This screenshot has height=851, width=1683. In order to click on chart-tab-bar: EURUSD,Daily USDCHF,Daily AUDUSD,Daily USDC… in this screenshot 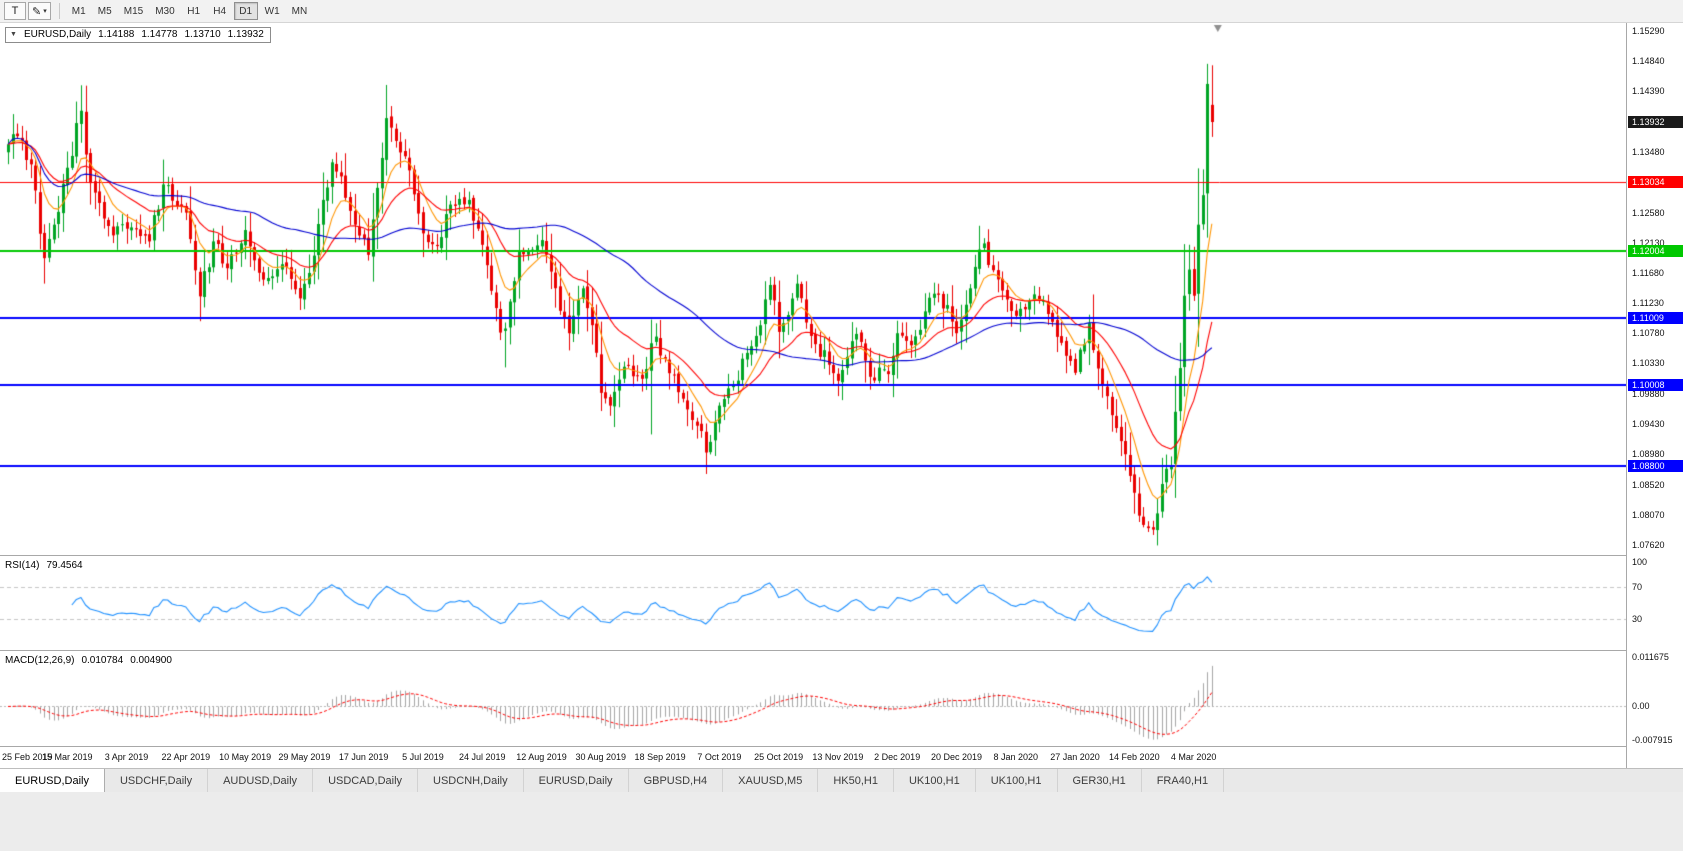, I will do `click(841, 780)`.